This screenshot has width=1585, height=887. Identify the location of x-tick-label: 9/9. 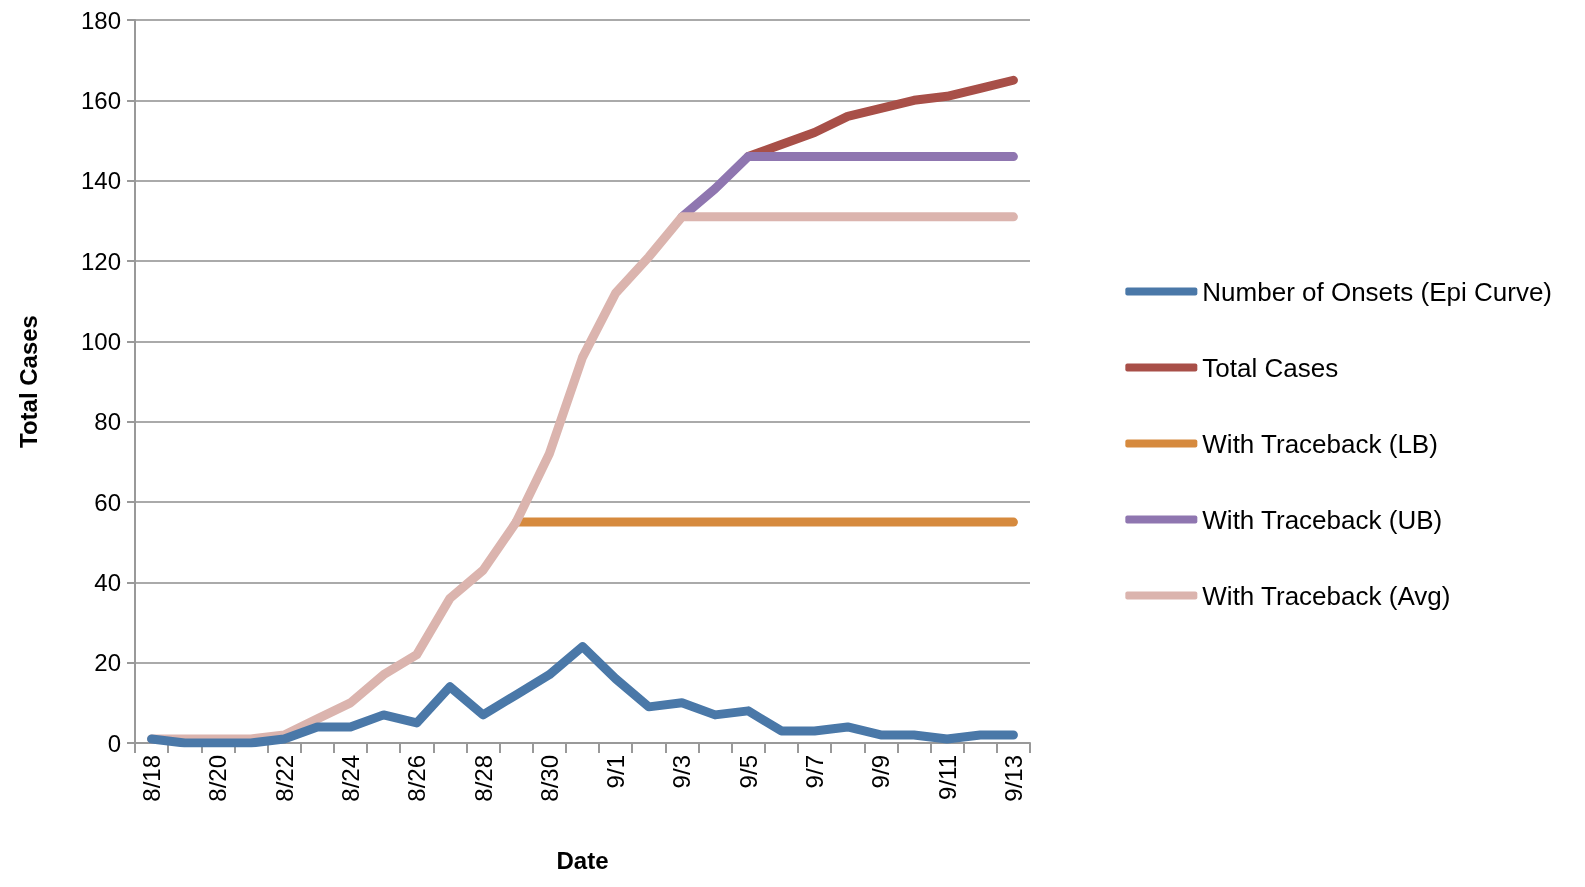
(881, 772).